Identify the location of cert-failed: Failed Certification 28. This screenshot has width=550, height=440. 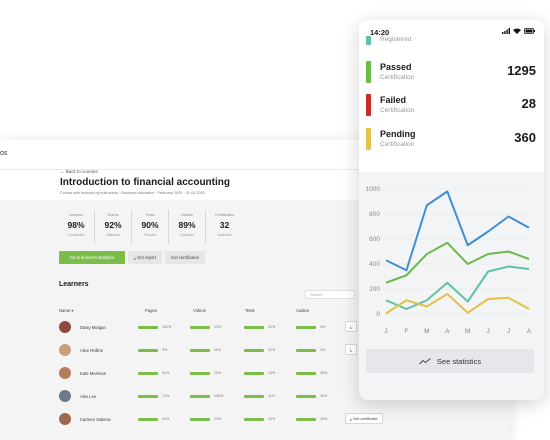
(451, 106).